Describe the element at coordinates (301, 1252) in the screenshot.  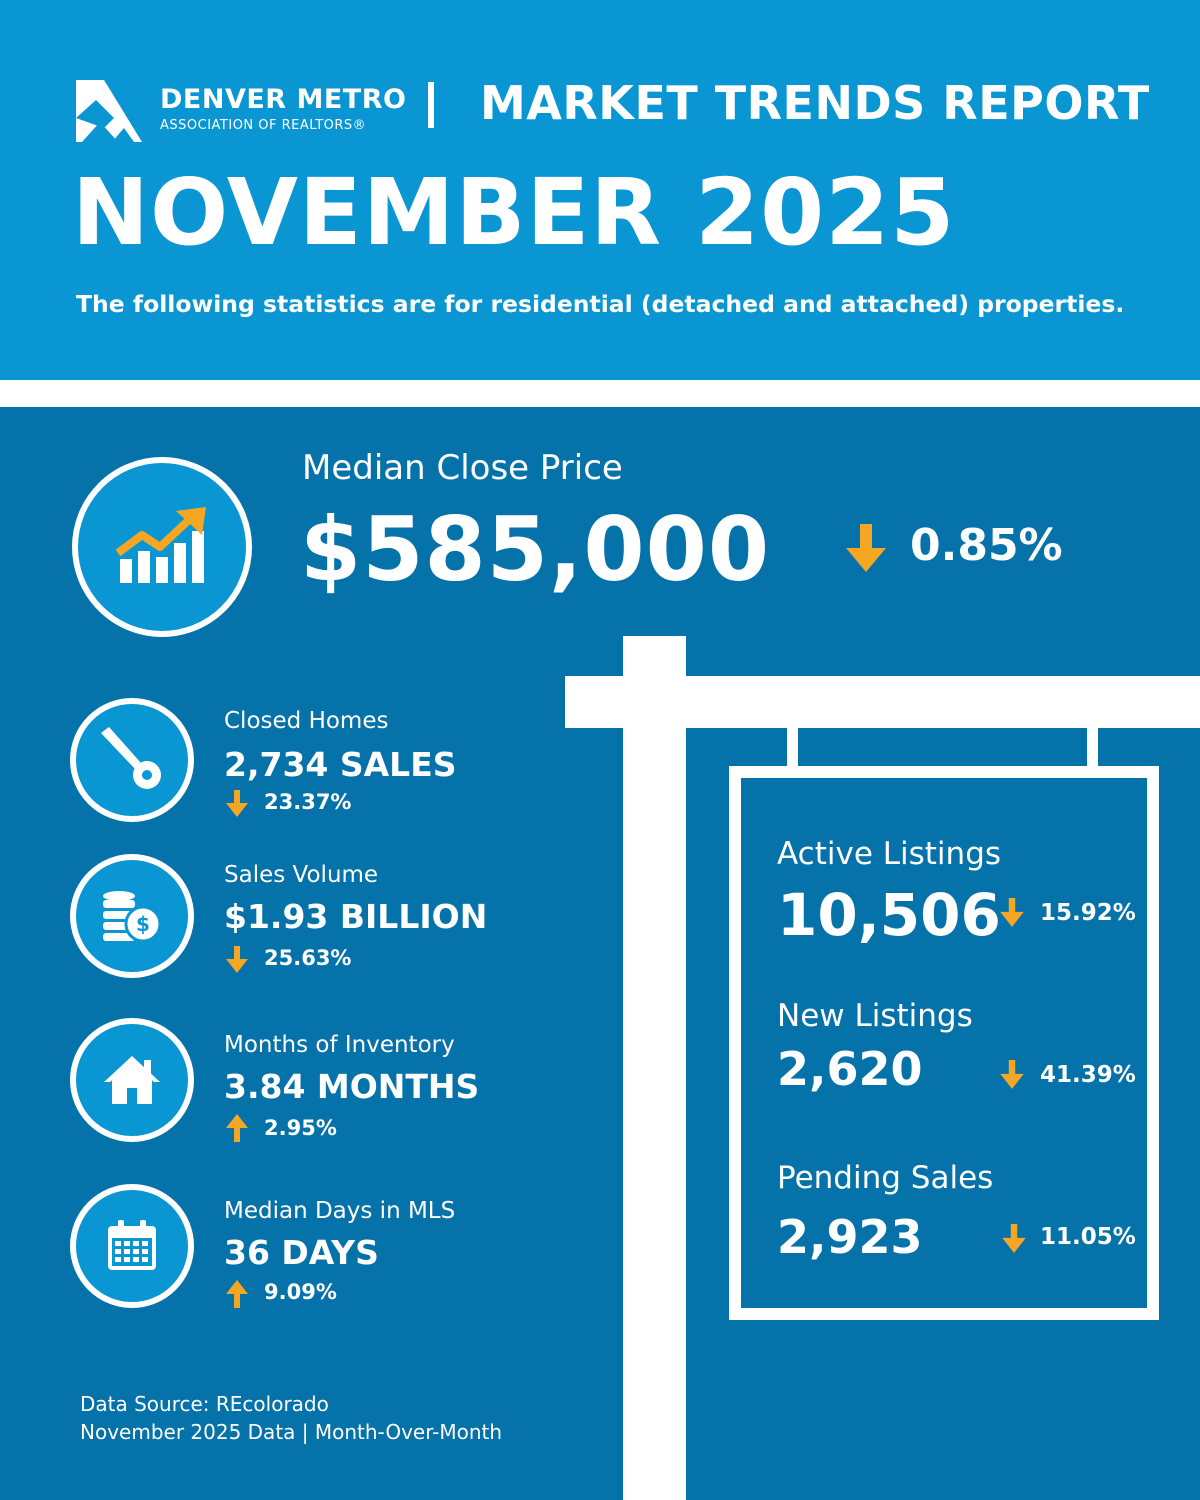
I see `days-in-mls-value: 36 DAYS` at that location.